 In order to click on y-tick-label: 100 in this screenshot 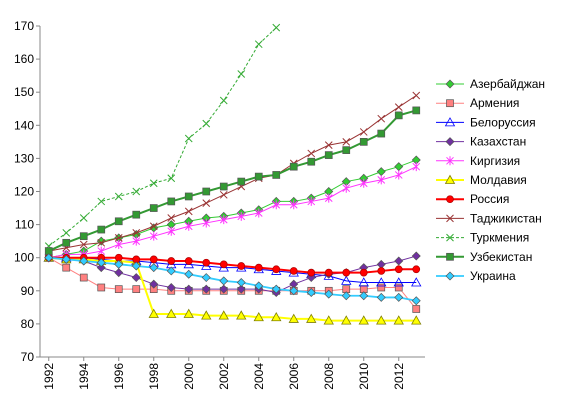, I will do `click(24, 258)`.